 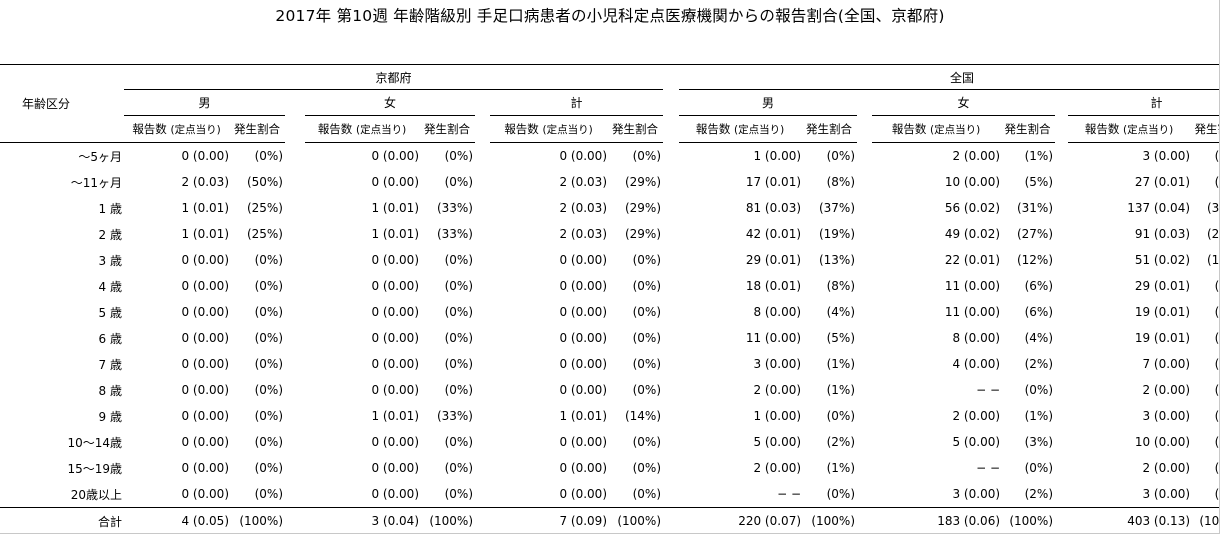 I want to click on count-cell: 5 (0.00), so click(x=976, y=442).